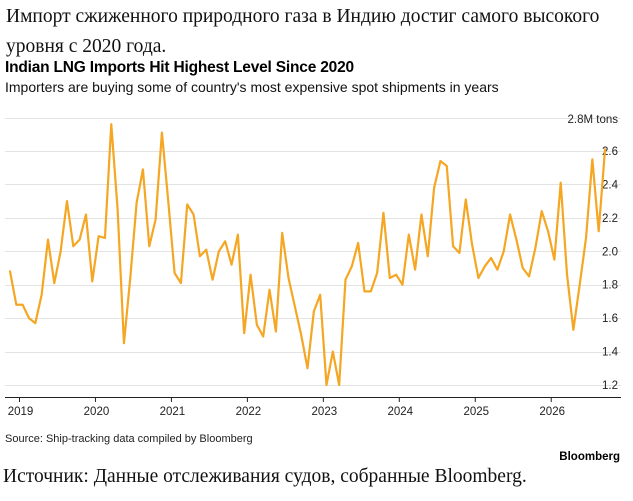 The width and height of the screenshot is (633, 501). What do you see at coordinates (173, 412) in the screenshot?
I see `x-tick-label: 2021` at bounding box center [173, 412].